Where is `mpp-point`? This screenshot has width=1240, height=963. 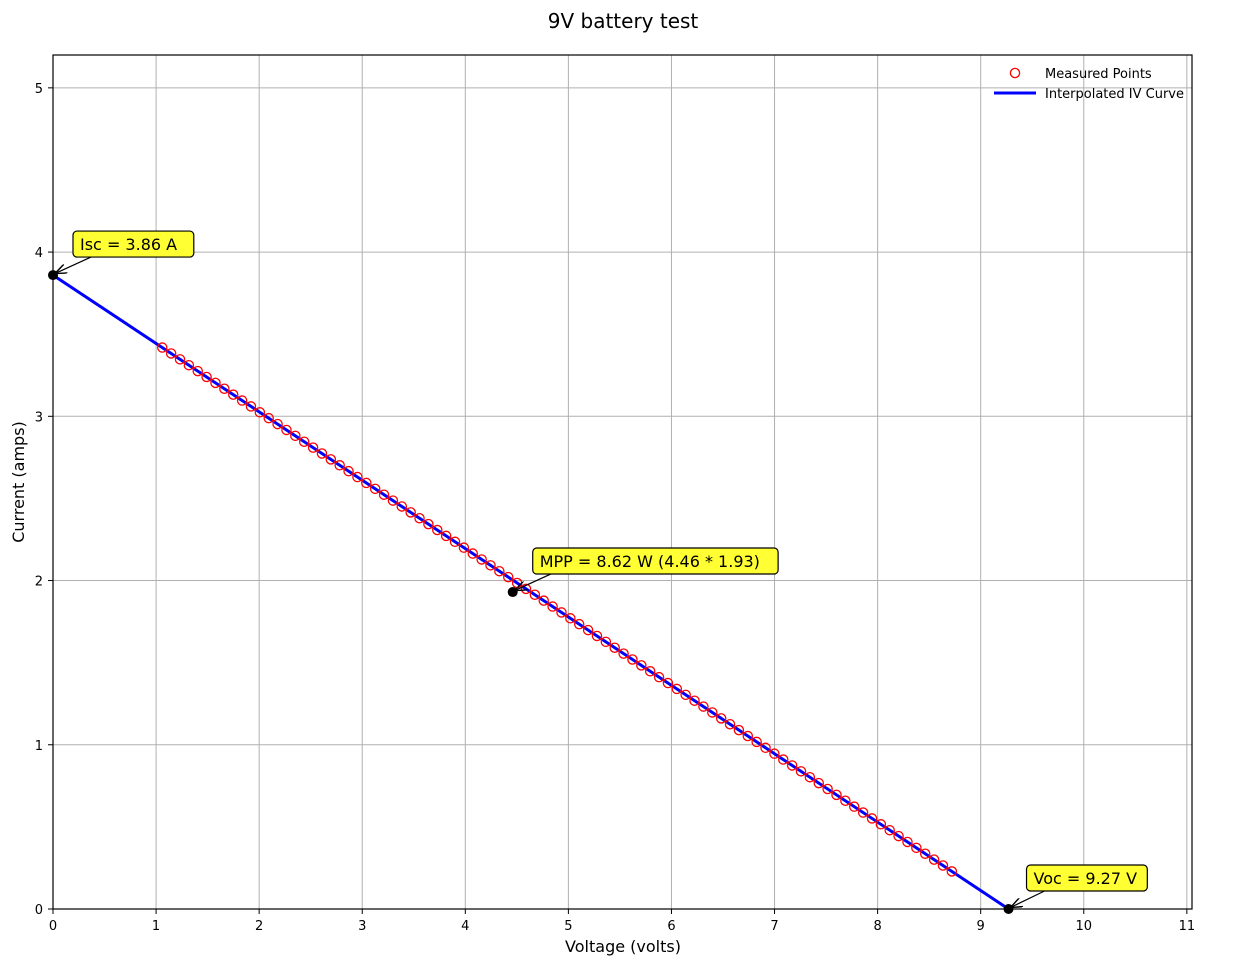 mpp-point is located at coordinates (512, 592).